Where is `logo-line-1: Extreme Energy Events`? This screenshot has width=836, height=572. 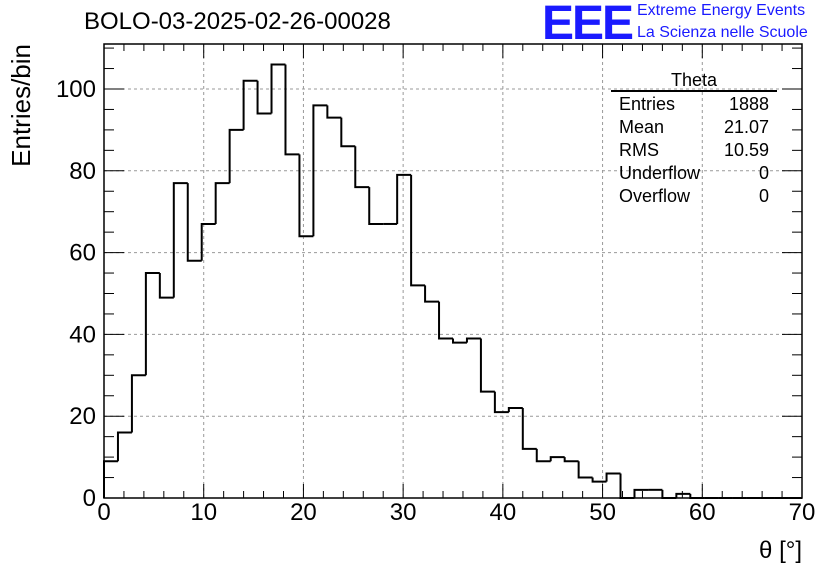
logo-line-1: Extreme Energy Events is located at coordinates (721, 10).